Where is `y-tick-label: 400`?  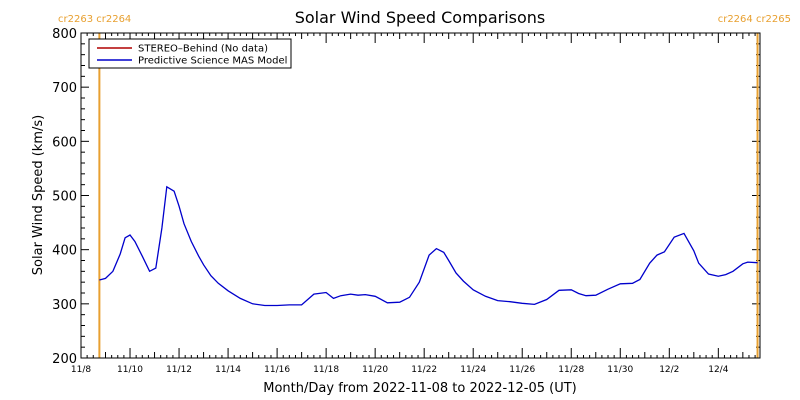 y-tick-label: 400 is located at coordinates (64, 251).